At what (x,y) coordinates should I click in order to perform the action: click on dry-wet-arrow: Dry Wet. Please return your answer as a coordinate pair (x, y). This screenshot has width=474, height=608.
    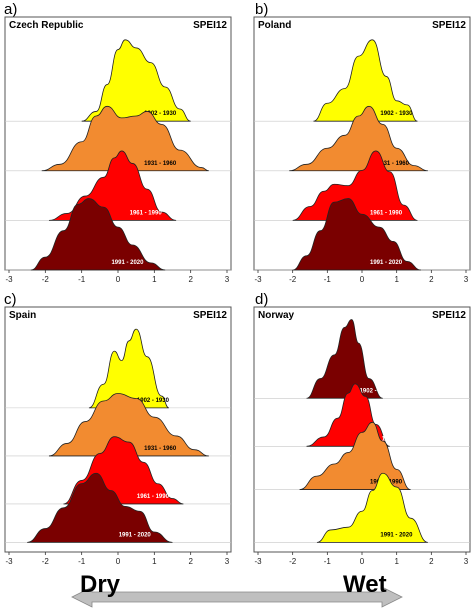
    Looking at the image, I should click on (237, 589).